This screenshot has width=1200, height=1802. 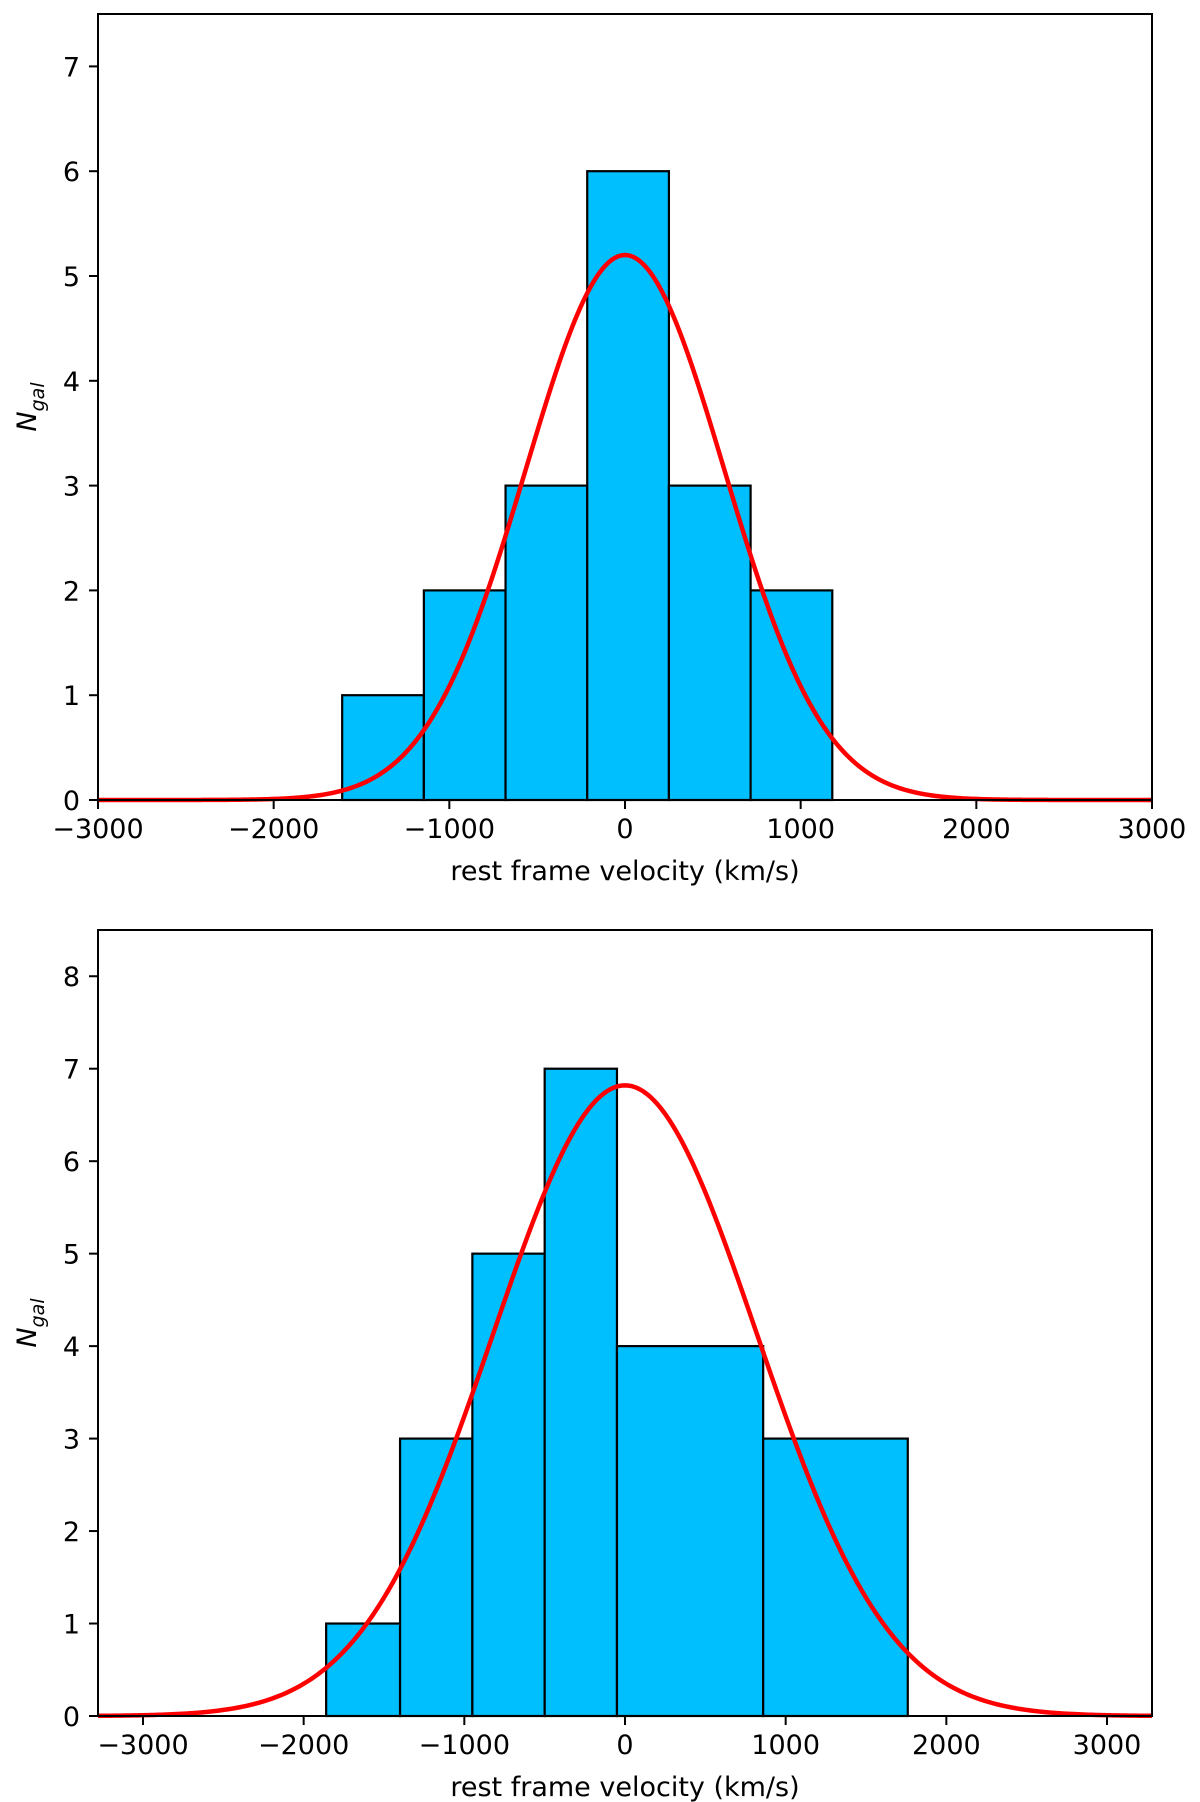 What do you see at coordinates (71, 977) in the screenshot?
I see `y-tick-label: 8` at bounding box center [71, 977].